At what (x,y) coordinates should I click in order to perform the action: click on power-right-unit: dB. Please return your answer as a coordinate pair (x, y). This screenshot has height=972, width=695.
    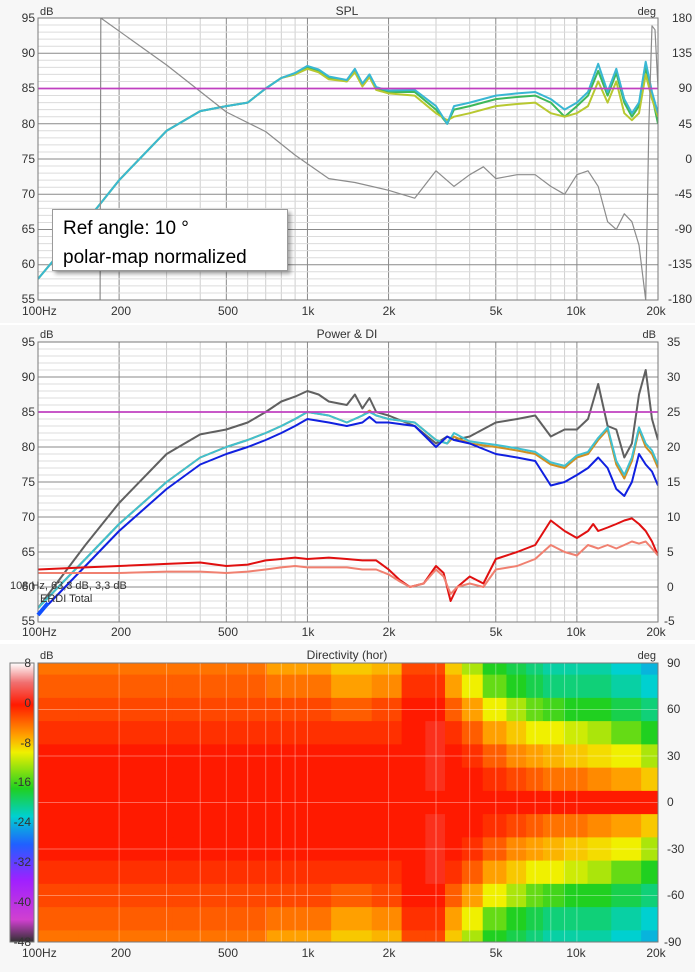
    Looking at the image, I should click on (649, 335).